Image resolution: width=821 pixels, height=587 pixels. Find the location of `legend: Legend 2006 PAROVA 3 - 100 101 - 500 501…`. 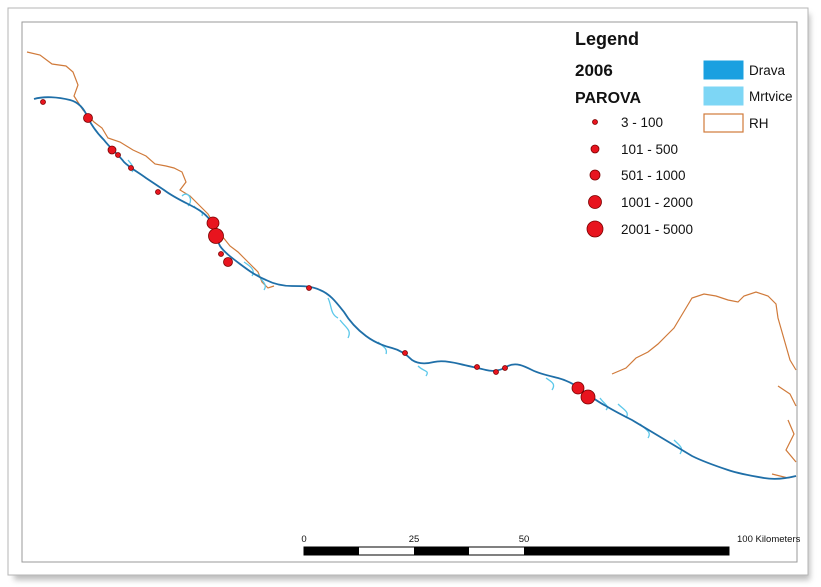

legend: Legend 2006 PAROVA 3 - 100 101 - 500 501… is located at coordinates (684, 133).